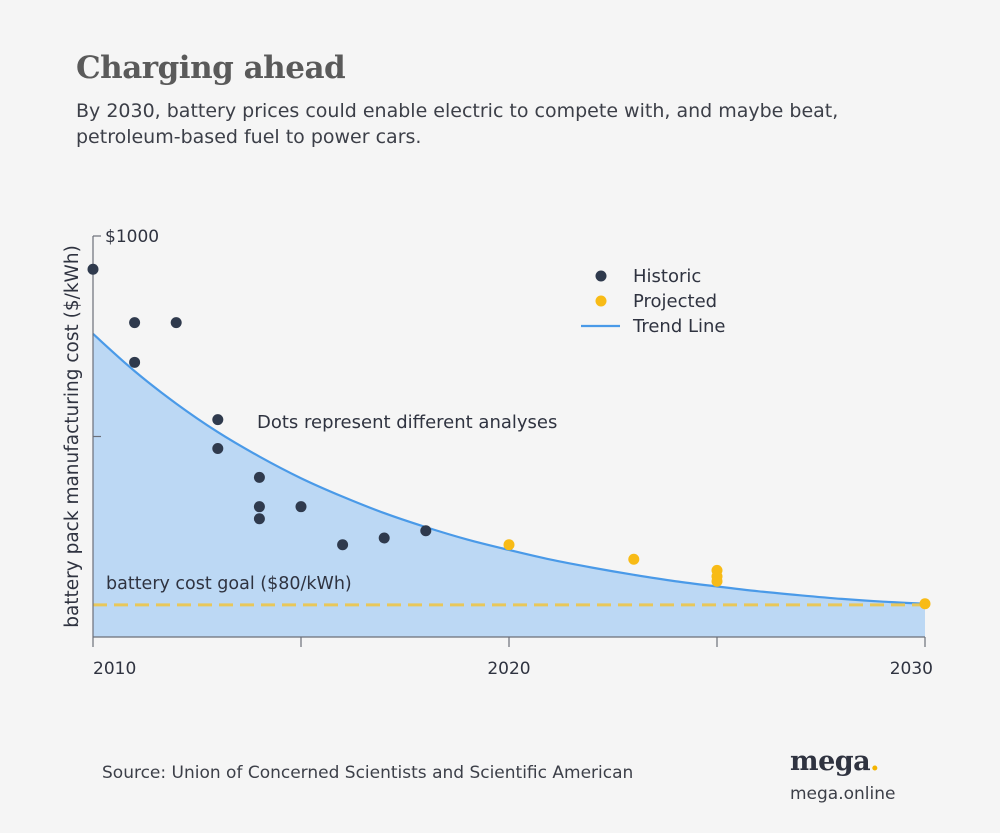 This screenshot has width=1000, height=833. Describe the element at coordinates (114, 669) in the screenshot. I see `x-tick-label: 2010` at that location.